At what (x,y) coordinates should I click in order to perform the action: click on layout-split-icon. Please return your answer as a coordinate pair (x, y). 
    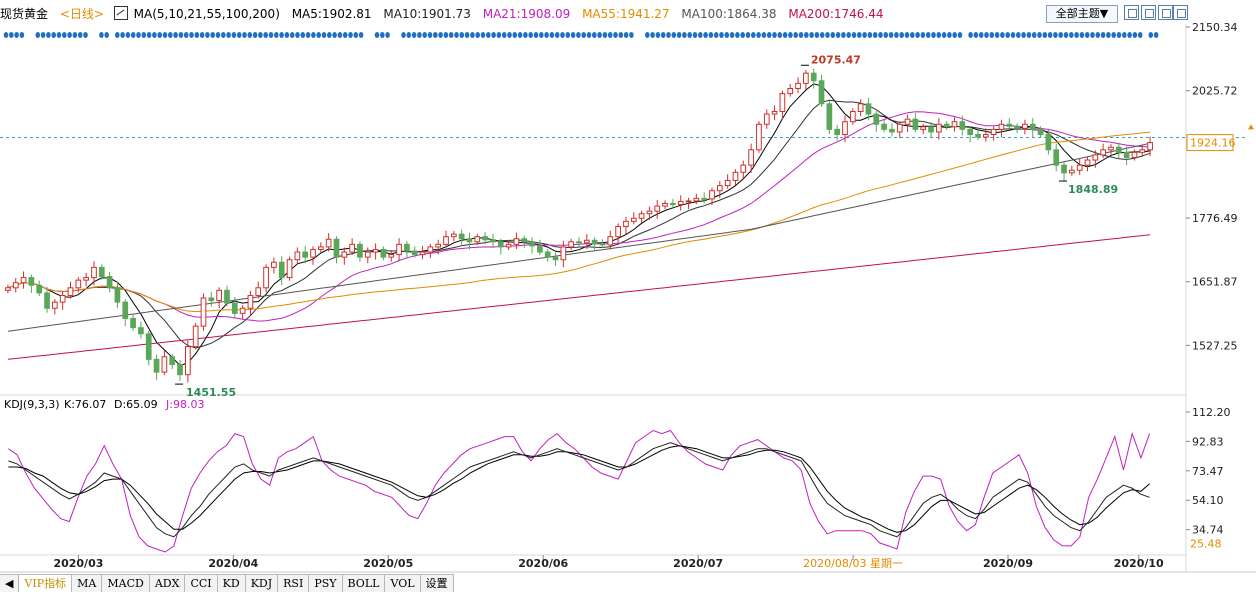
    Looking at the image, I should click on (1148, 12).